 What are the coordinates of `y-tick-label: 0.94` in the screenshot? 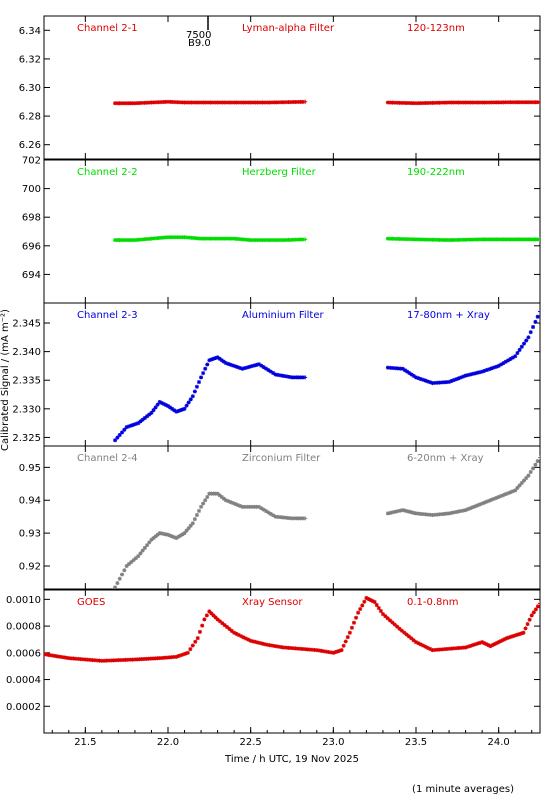 It's located at (30, 501).